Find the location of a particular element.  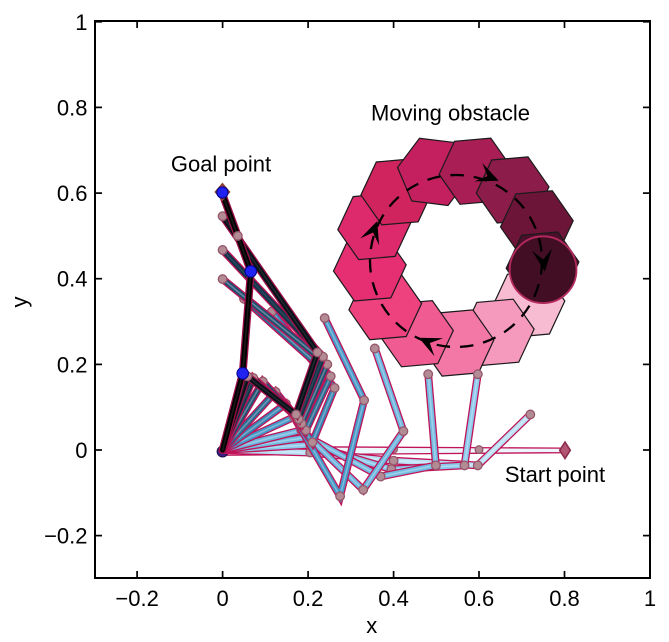

svg-text: y is located at coordinates (19, 302).